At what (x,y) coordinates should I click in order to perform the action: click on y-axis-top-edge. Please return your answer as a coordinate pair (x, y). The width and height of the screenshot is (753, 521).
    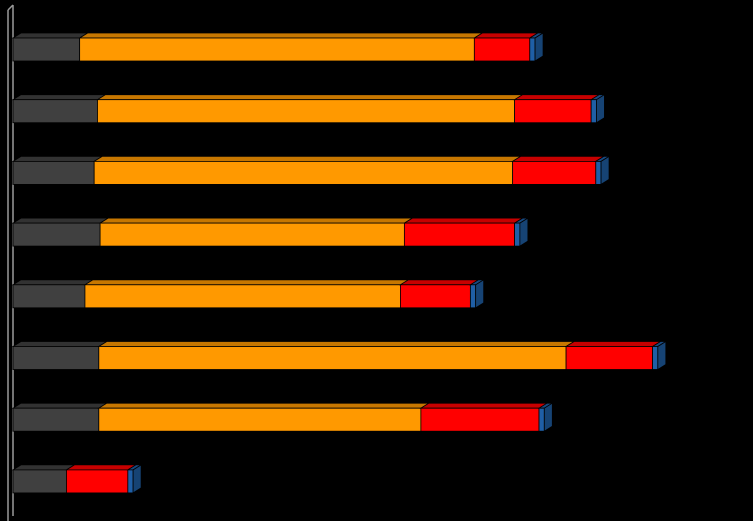
    Looking at the image, I should click on (10, 7).